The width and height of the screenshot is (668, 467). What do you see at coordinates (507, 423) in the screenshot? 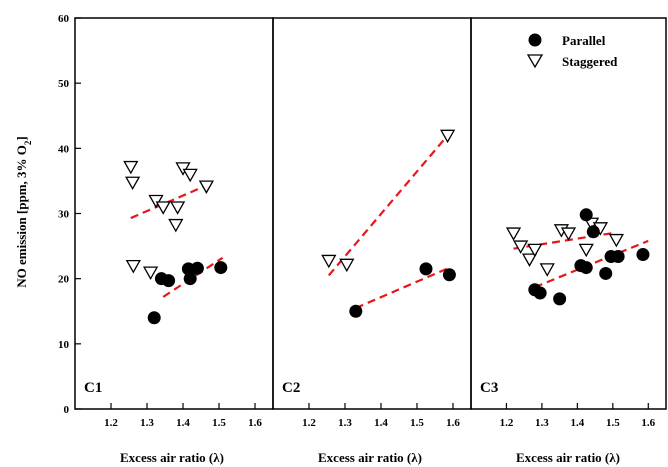
I see `x-tick-label-p3-1.2: 1.2` at bounding box center [507, 423].